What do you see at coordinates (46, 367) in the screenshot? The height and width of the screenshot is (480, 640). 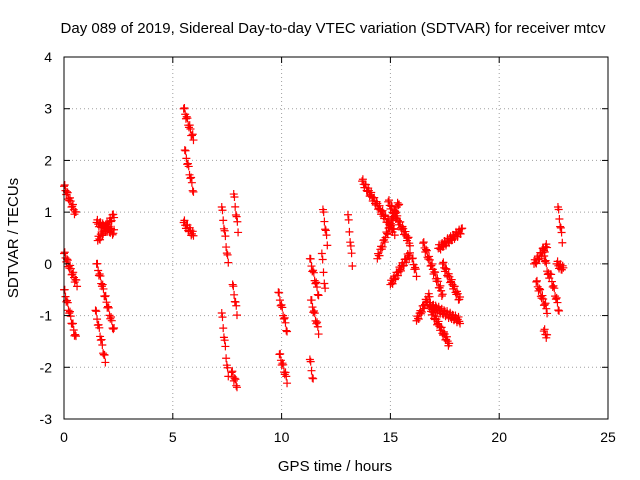 I see `y-tick-label: -2` at bounding box center [46, 367].